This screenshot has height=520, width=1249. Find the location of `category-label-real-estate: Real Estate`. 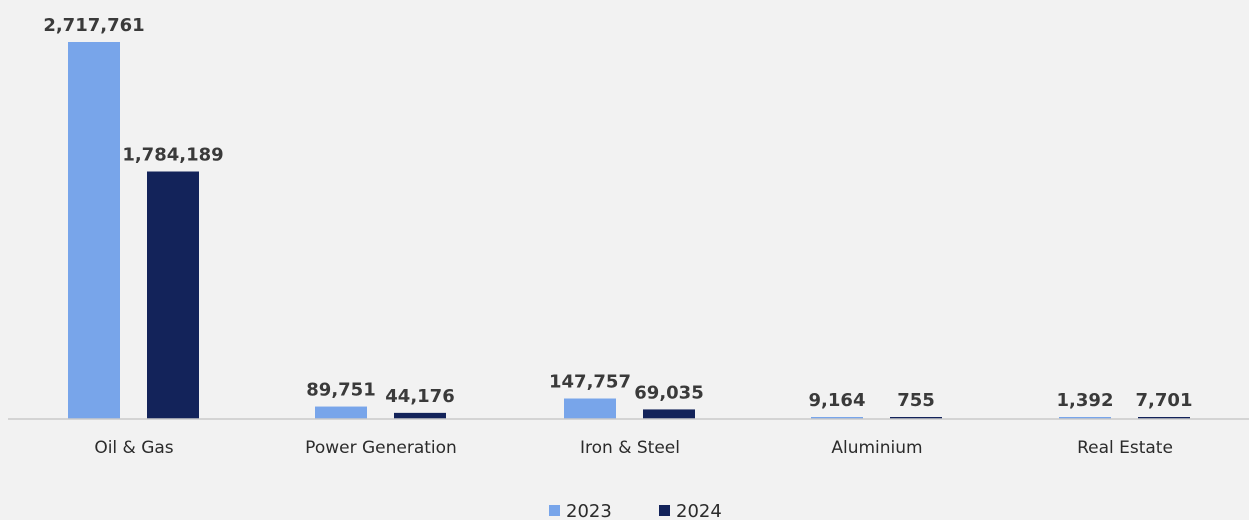

category-label-real-estate: Real Estate is located at coordinates (1125, 448).